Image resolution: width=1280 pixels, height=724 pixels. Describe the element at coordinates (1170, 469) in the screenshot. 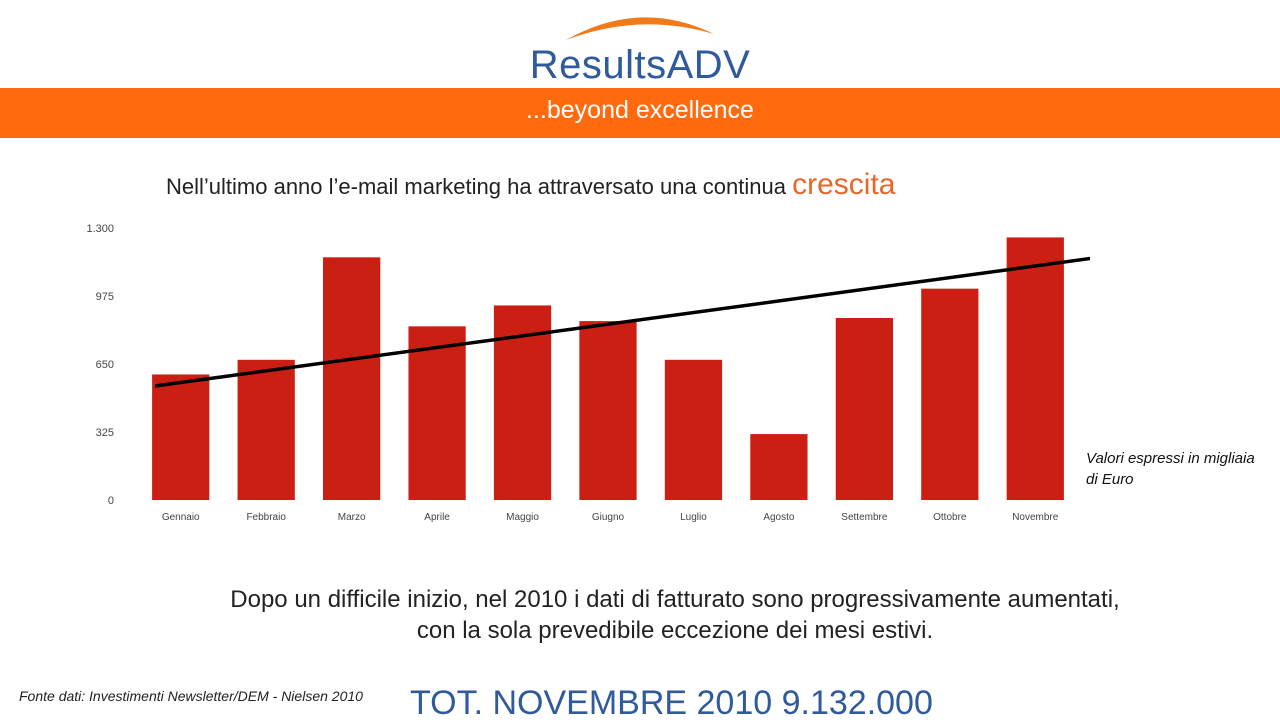

I see `units-note: Valori espressi in migliaia di Euro` at that location.